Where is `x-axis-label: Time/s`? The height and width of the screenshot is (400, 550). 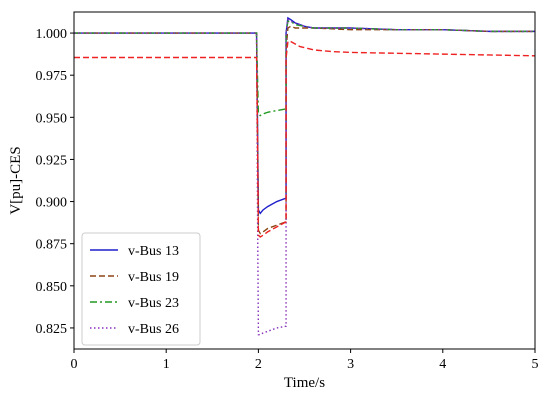 x-axis-label: Time/s is located at coordinates (304, 383).